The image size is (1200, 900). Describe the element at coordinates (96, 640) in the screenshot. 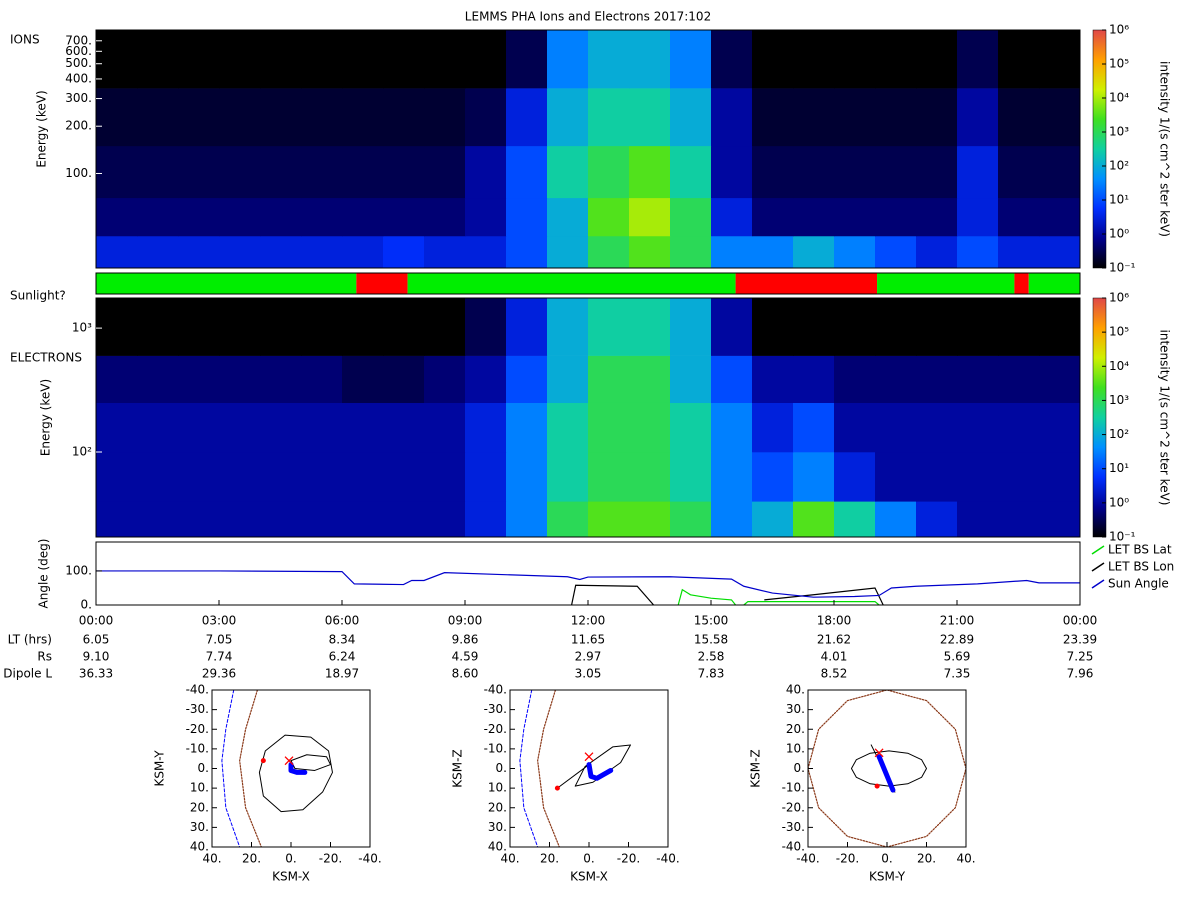

I see `ephemeris-value: 6.05` at that location.